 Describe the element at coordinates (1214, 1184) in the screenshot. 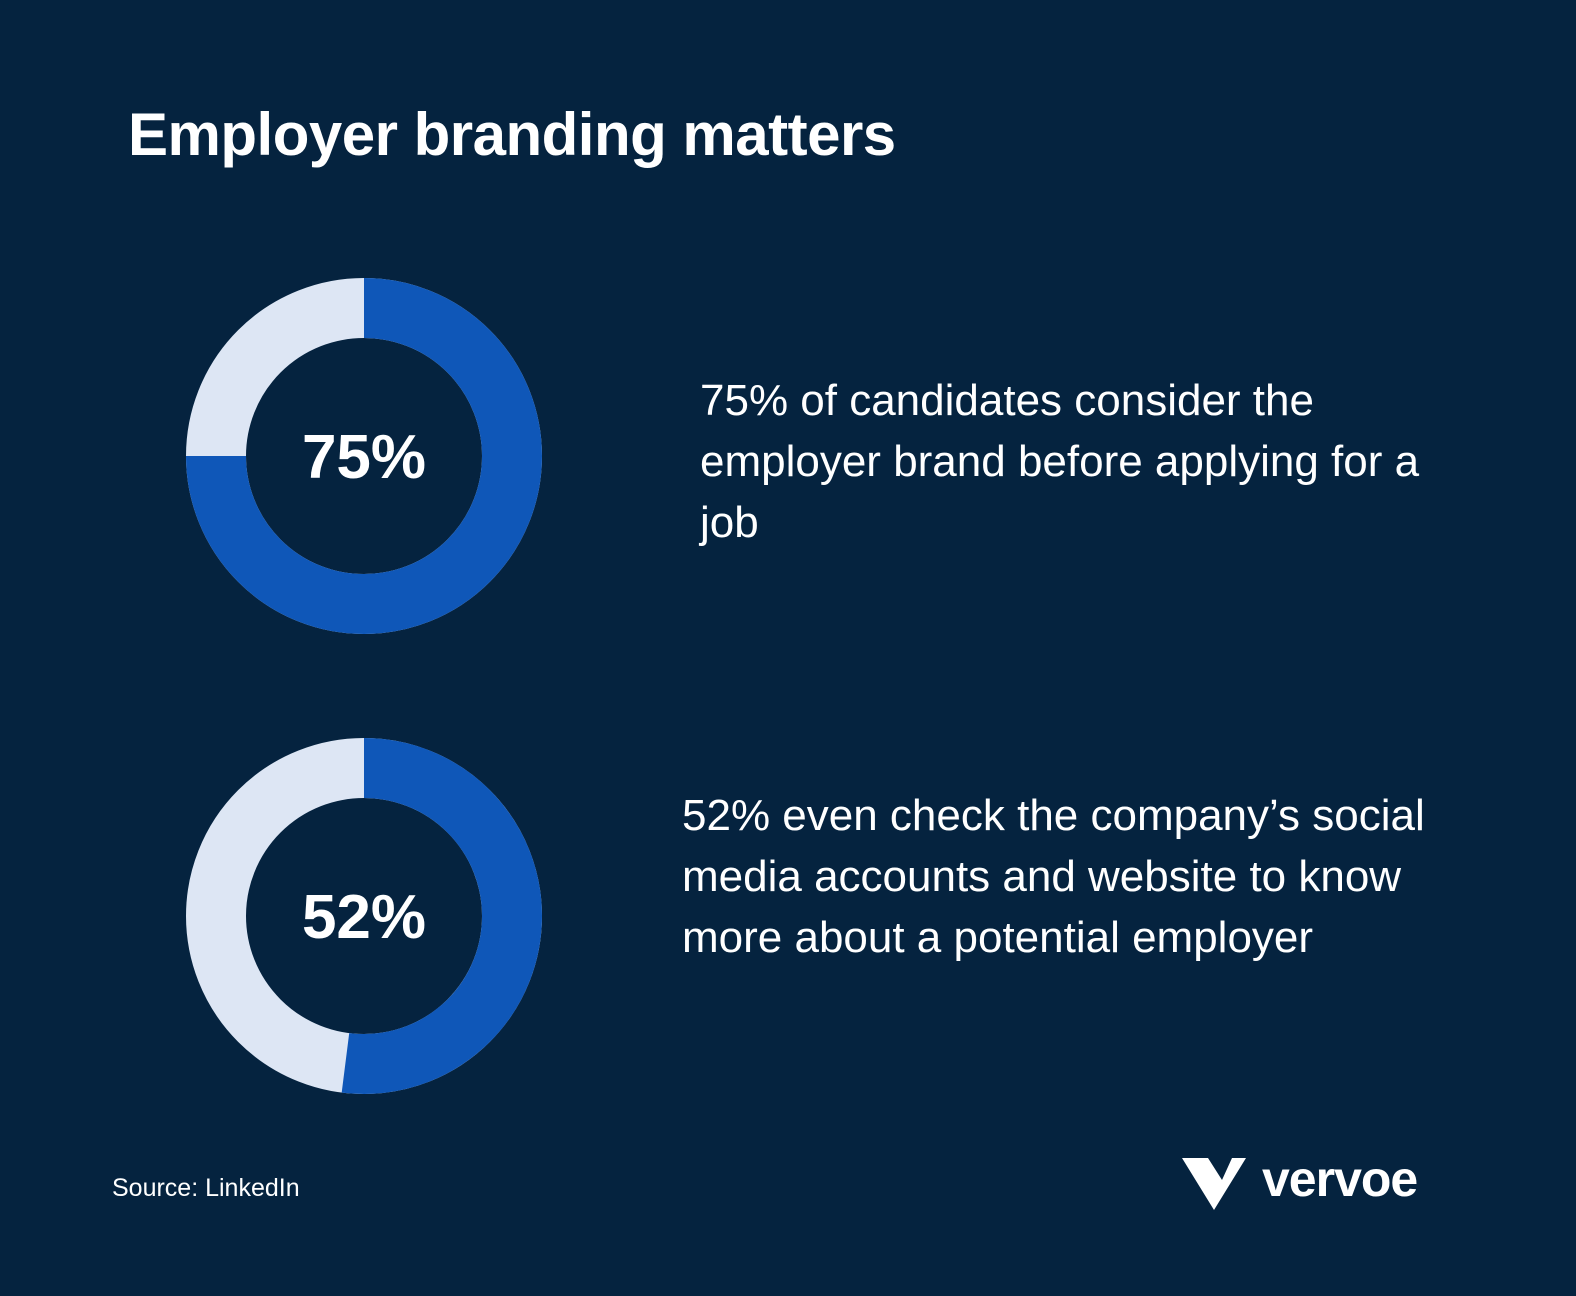

I see `logo-mark` at that location.